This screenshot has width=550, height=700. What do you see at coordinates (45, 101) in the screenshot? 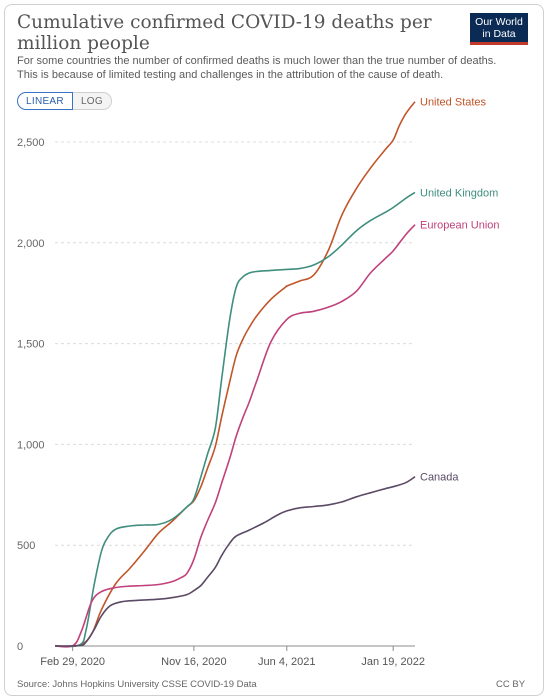
I see `linear-scale-button: LINEAR` at bounding box center [45, 101].